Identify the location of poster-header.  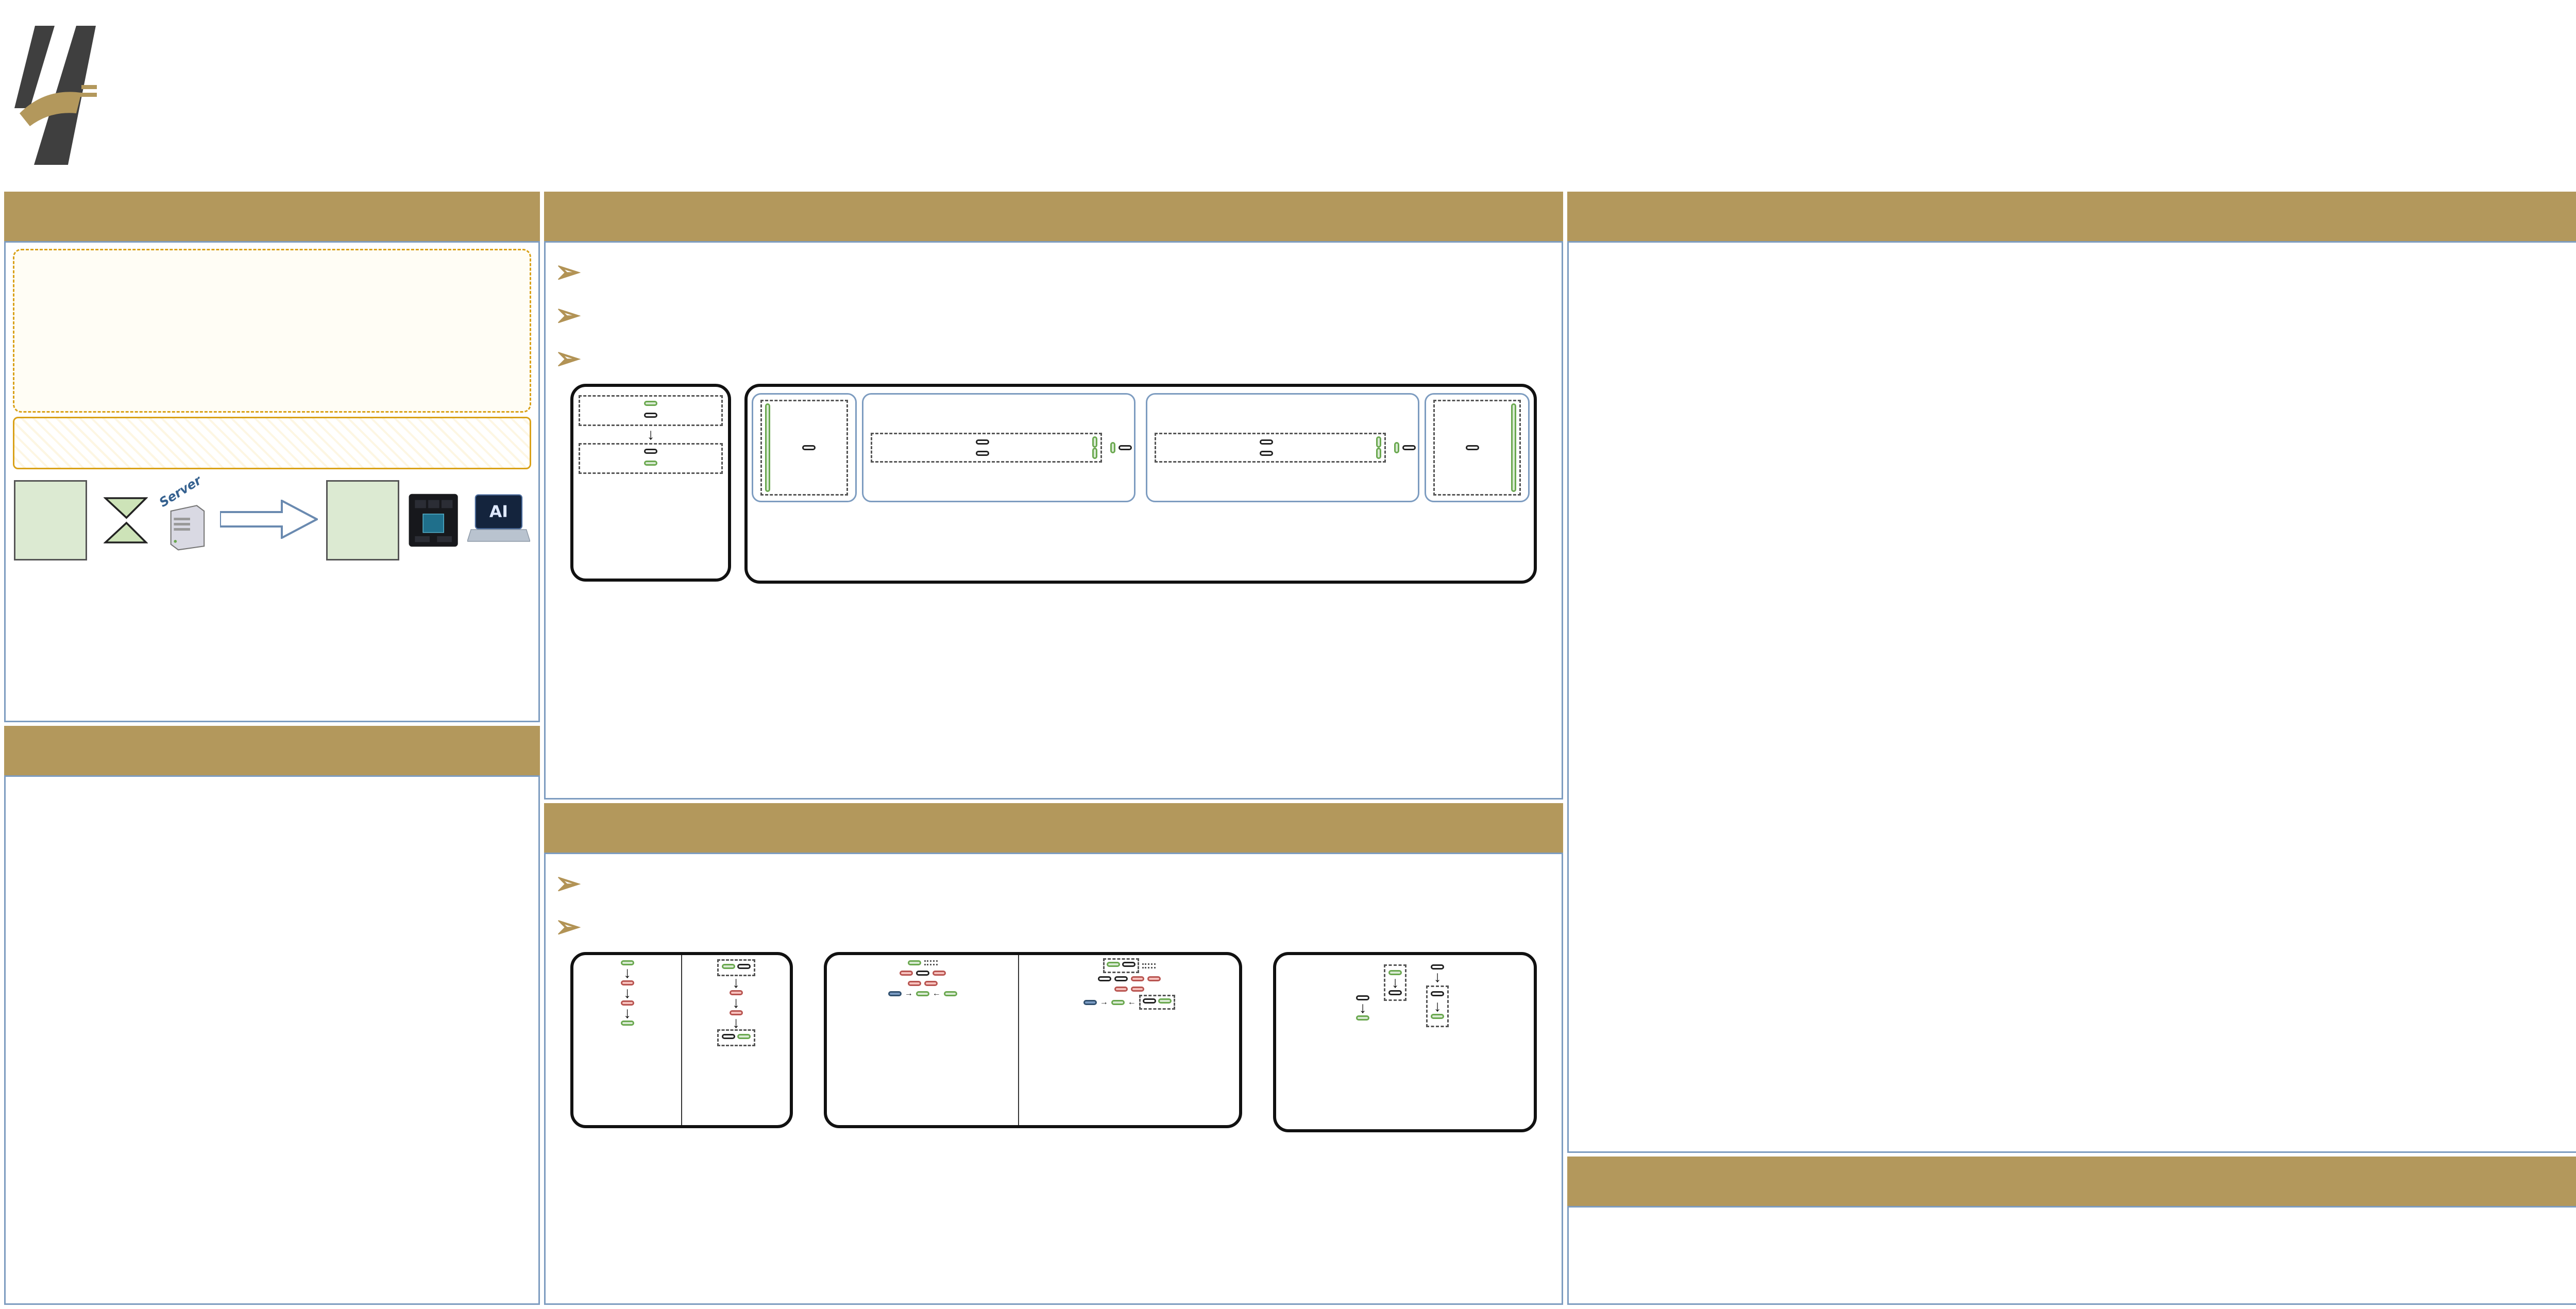
(1288, 94).